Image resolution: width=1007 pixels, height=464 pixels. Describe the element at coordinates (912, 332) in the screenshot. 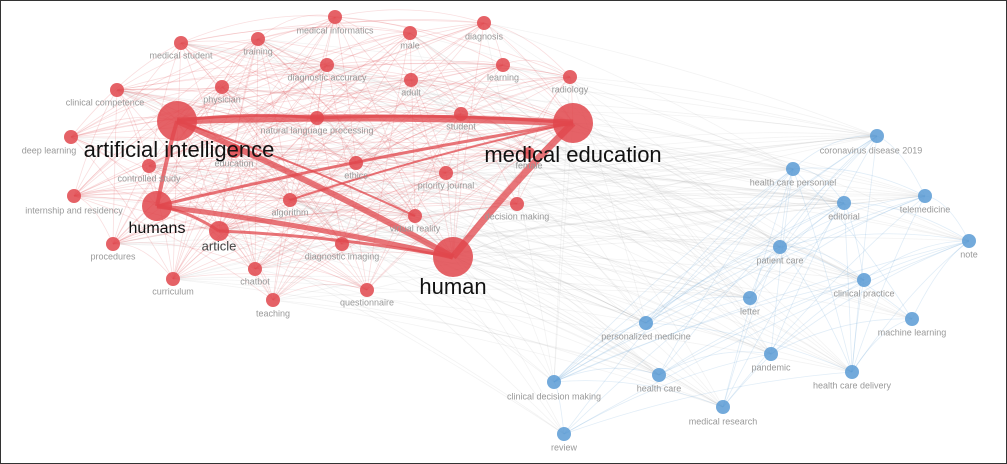

I see `node-label: machine learning` at that location.